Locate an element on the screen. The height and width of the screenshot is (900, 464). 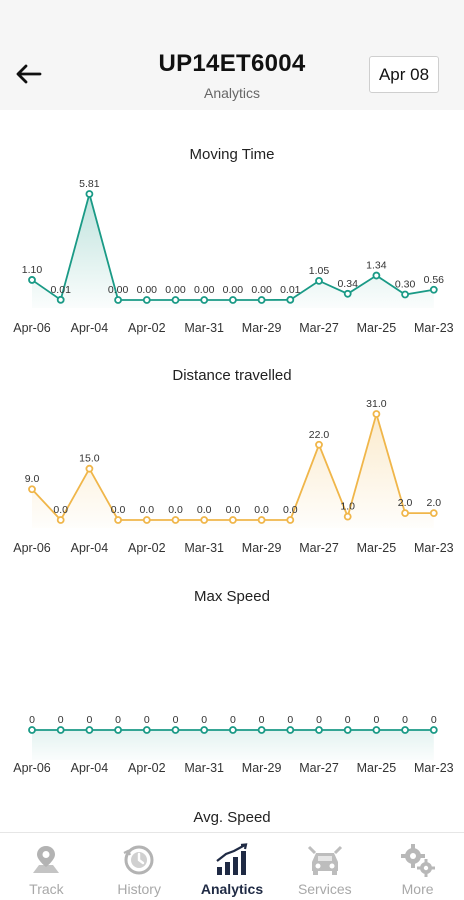
page-subtitle: Analytics is located at coordinates (232, 93).